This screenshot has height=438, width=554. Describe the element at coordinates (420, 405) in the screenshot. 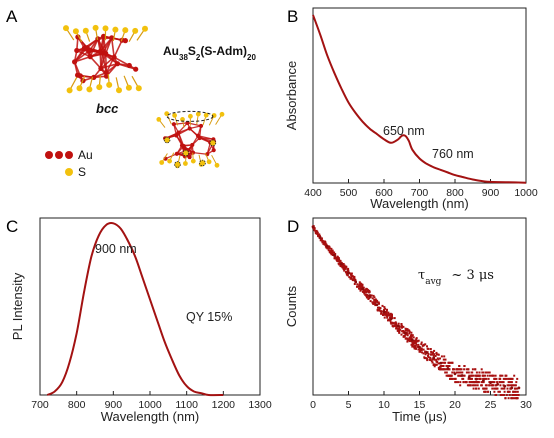

I see `x-tick-label: 15` at that location.